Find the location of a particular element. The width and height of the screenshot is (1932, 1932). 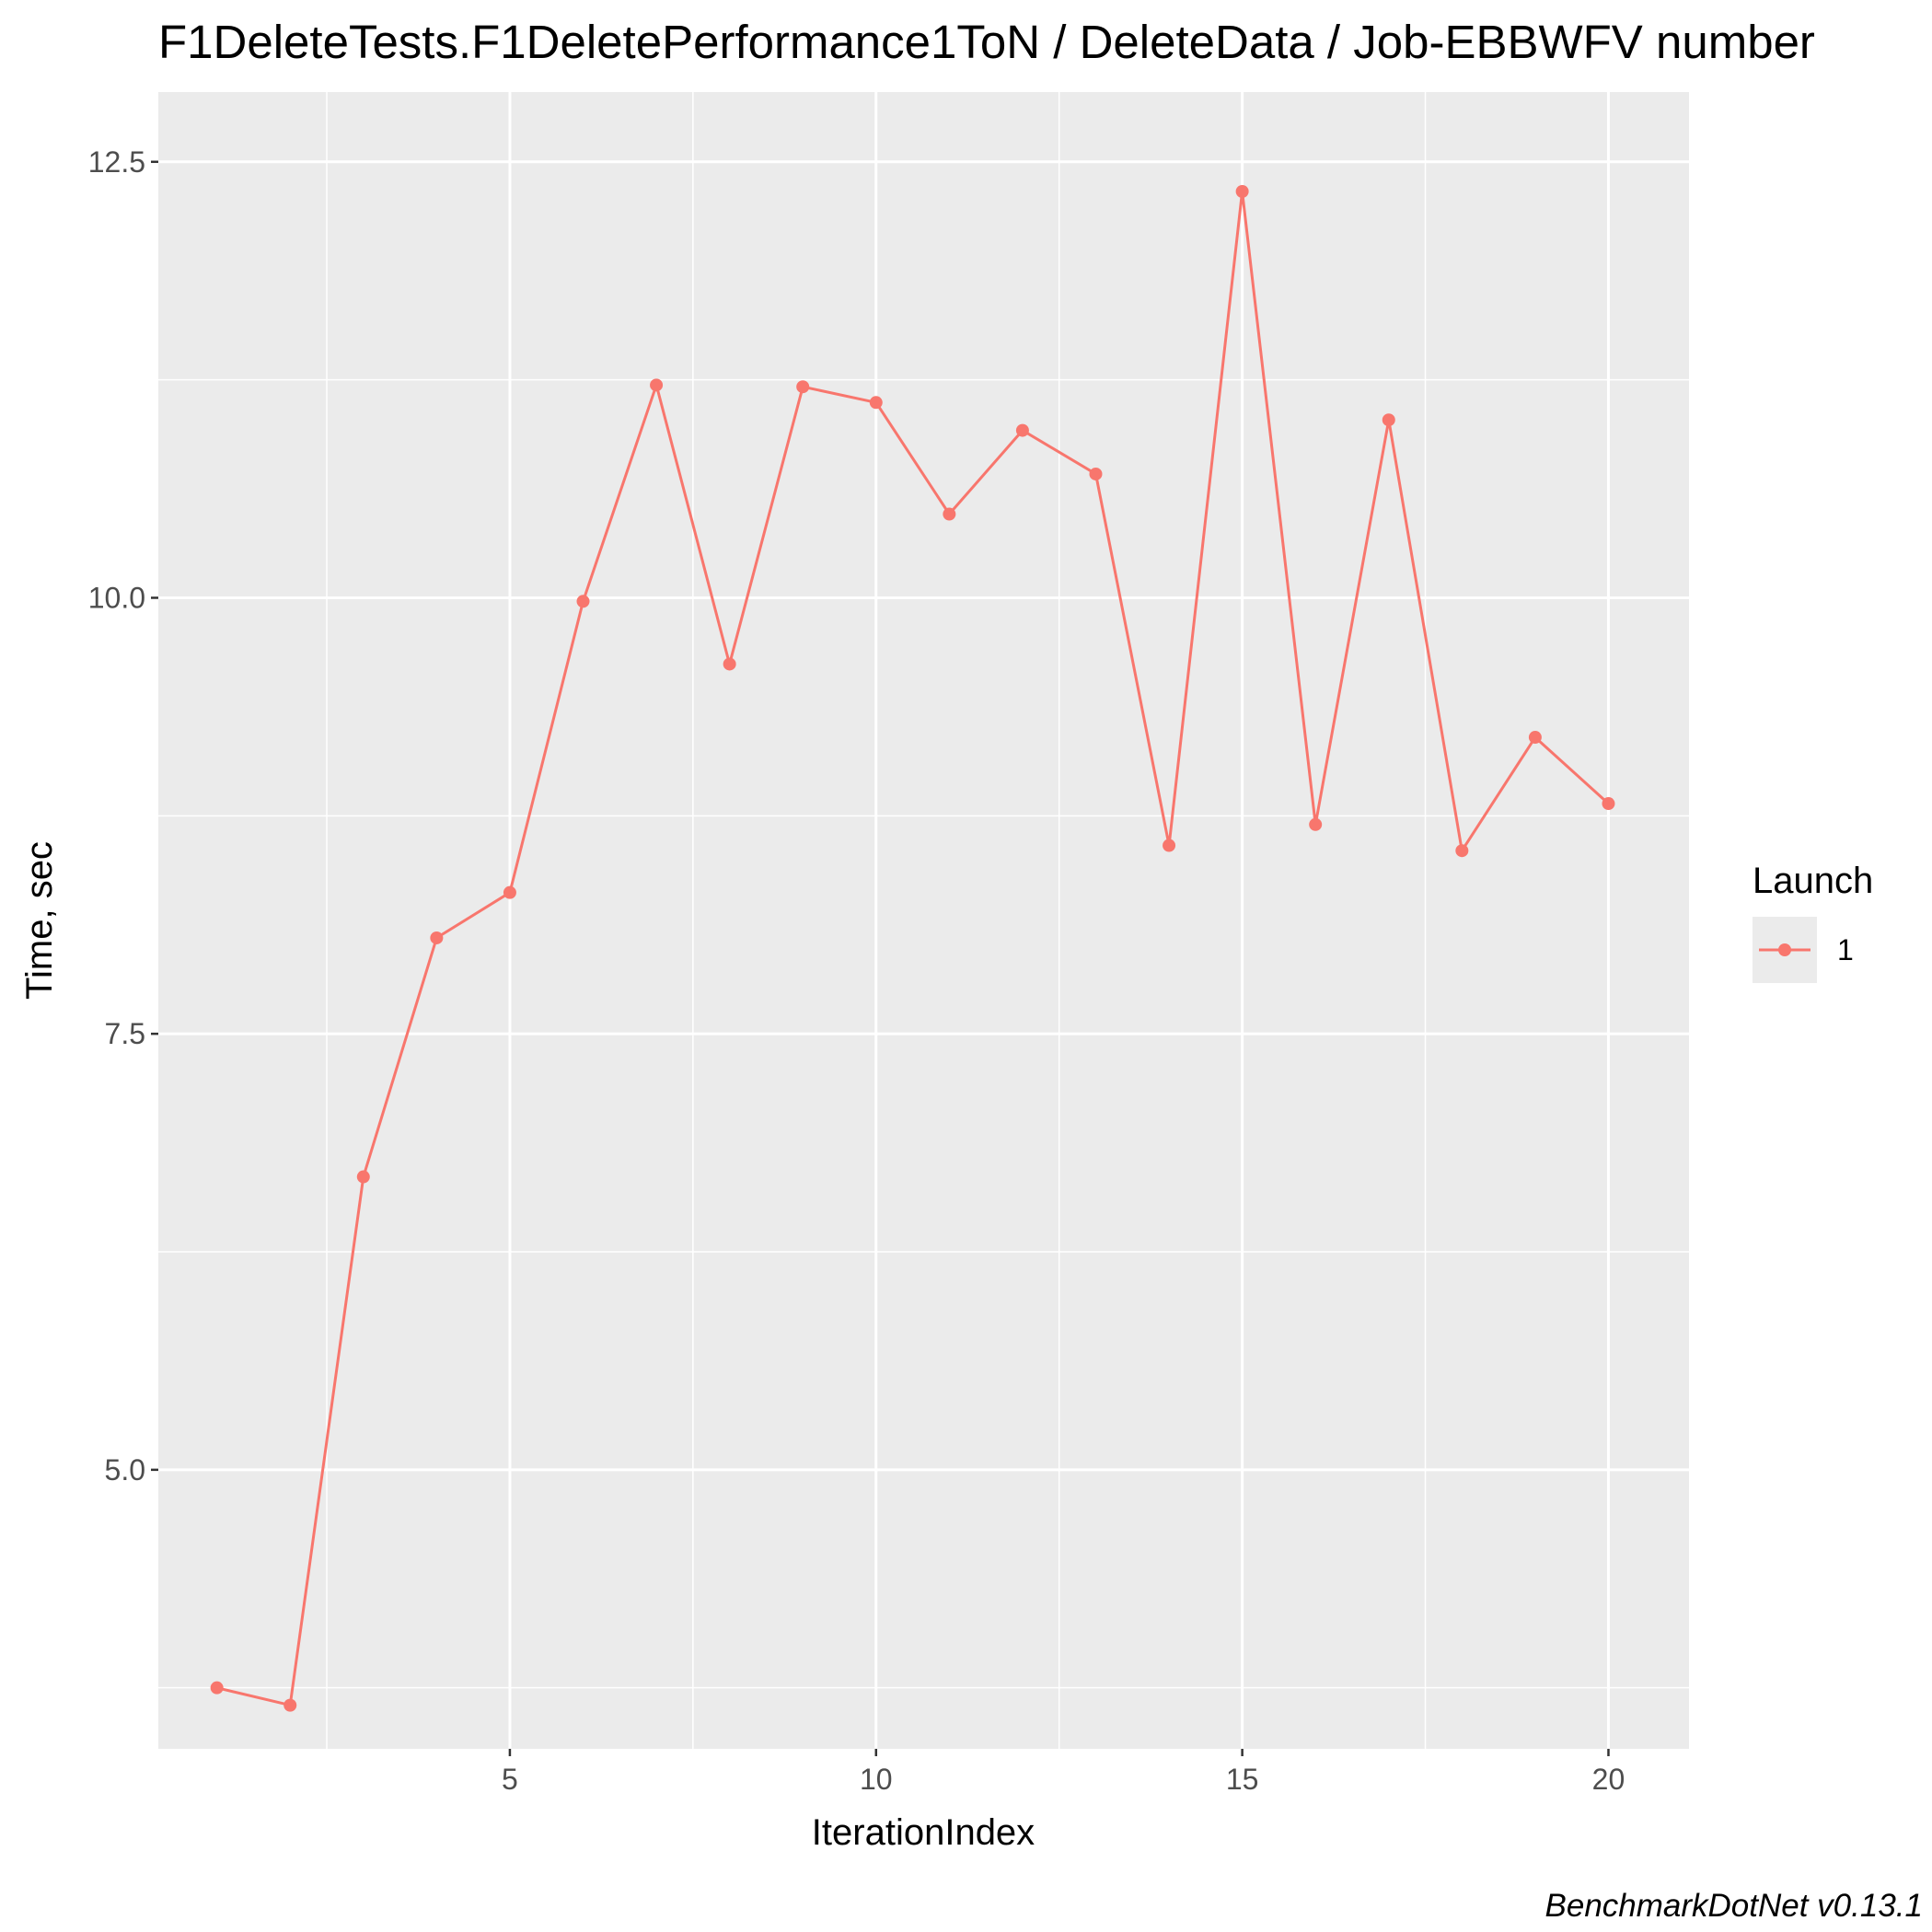

legend-label: 1 is located at coordinates (1846, 950).